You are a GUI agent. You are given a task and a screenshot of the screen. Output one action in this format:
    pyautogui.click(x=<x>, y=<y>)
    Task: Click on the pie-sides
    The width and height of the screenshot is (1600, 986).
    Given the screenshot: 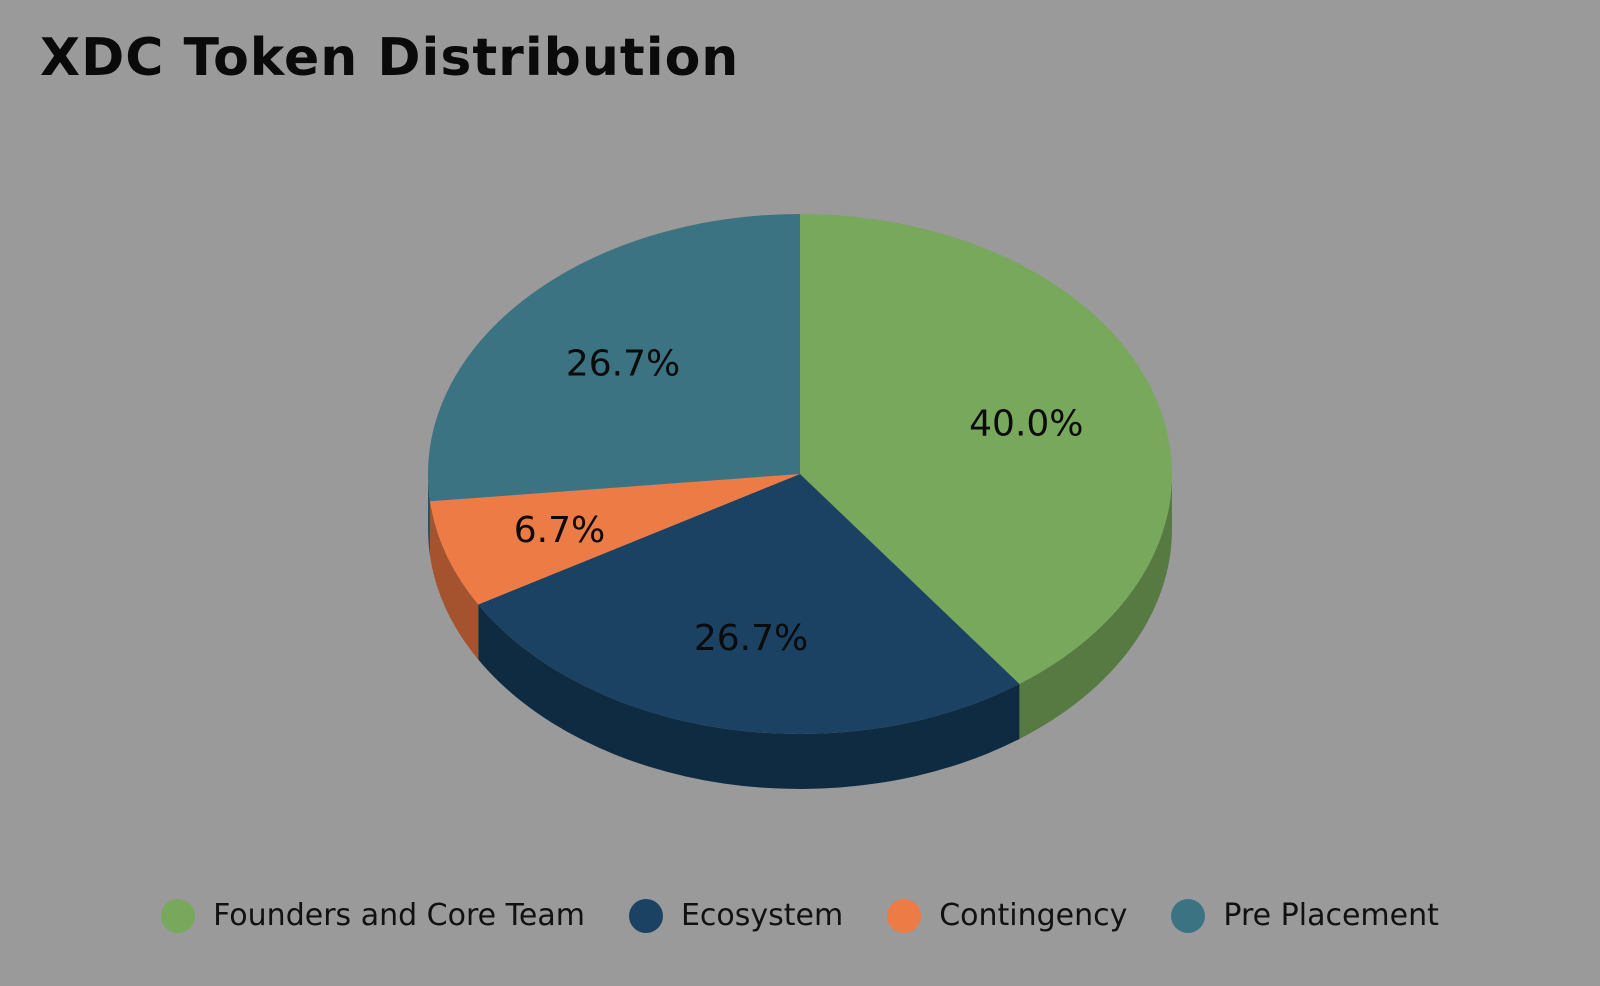 What is the action you would take?
    pyautogui.click(x=800, y=631)
    